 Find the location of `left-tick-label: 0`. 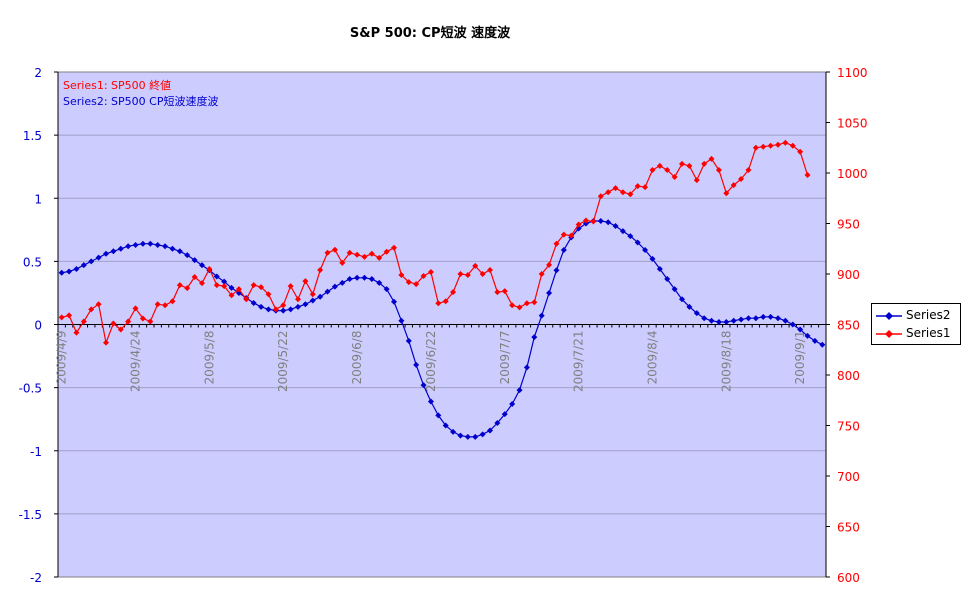

left-tick-label: 0 is located at coordinates (38, 326).